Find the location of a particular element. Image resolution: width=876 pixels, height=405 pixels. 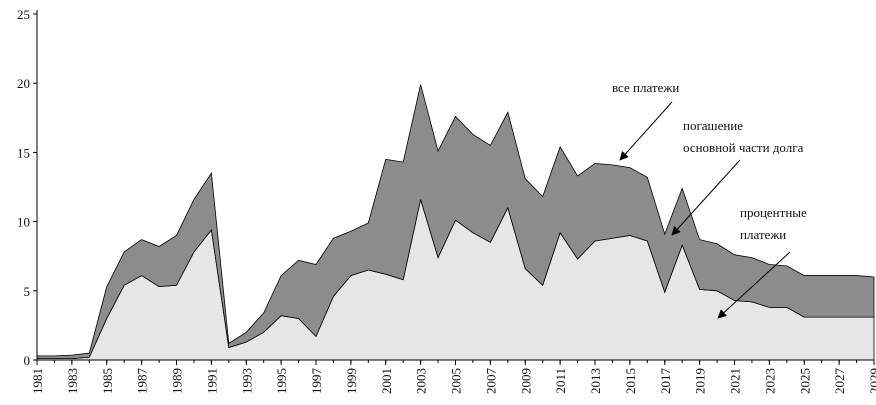

x-tick-label: 2029 is located at coordinates (871, 381).